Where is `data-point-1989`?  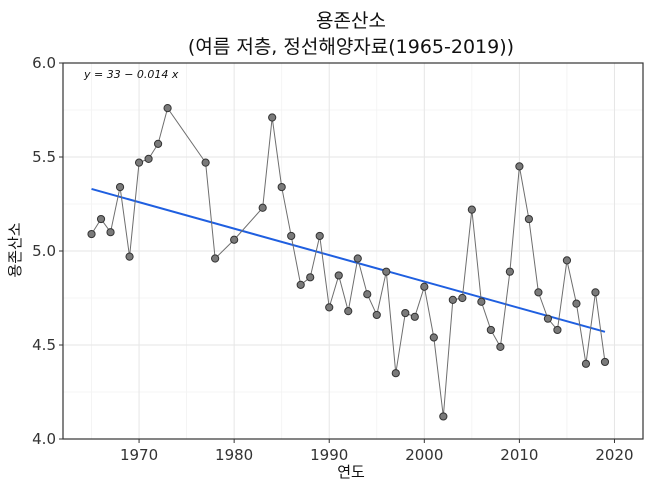
data-point-1989 is located at coordinates (319, 236).